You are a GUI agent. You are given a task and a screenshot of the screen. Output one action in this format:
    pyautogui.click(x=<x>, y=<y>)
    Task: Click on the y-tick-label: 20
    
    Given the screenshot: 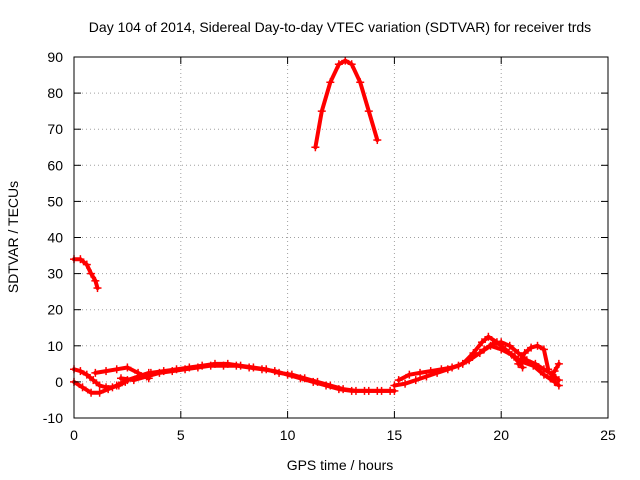 What is the action you would take?
    pyautogui.click(x=55, y=310)
    